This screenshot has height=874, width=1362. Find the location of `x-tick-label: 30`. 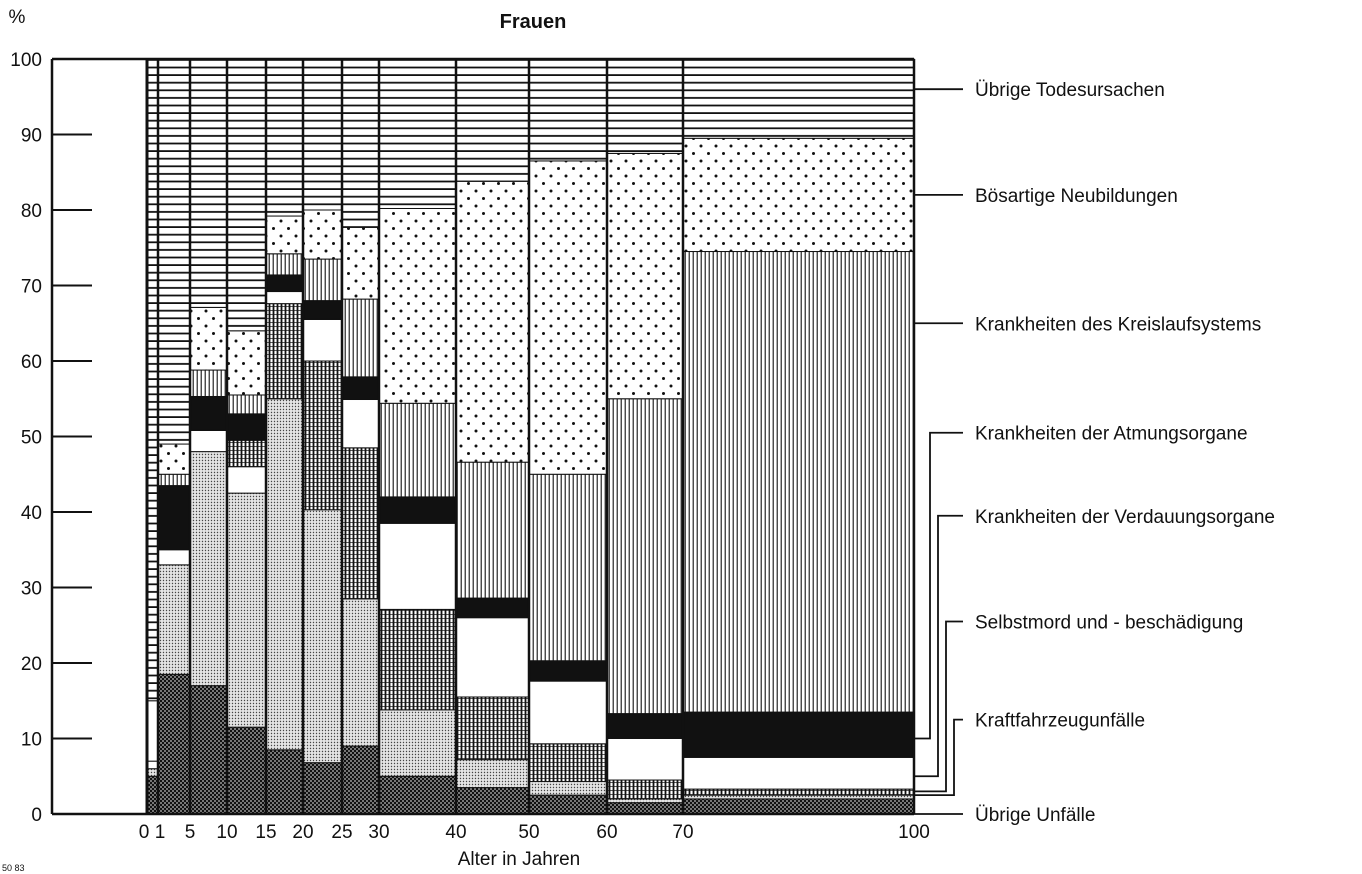

x-tick-label: 30 is located at coordinates (378, 832).